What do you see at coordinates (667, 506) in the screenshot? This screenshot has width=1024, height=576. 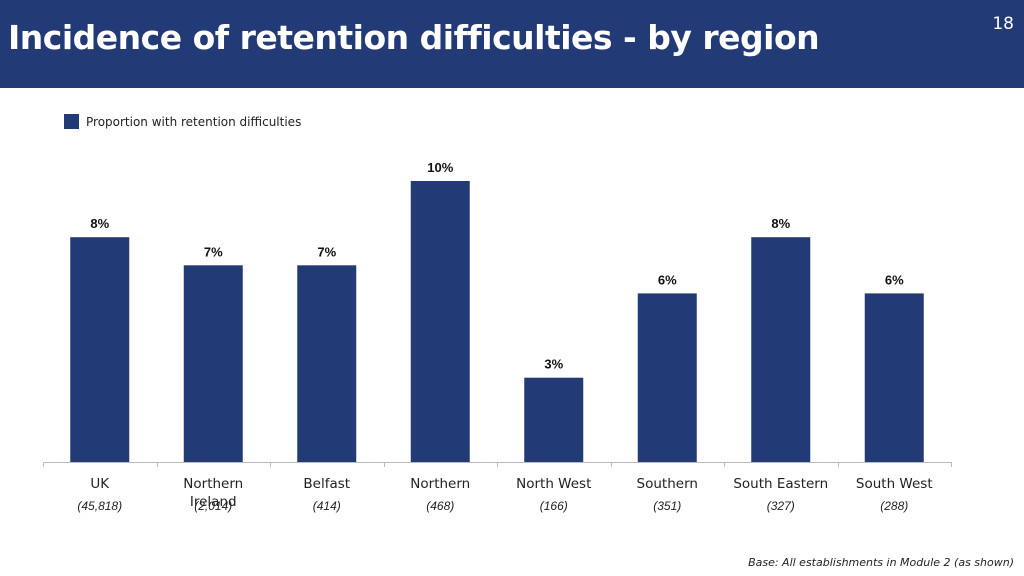 I see `base-size-label: (351)` at bounding box center [667, 506].